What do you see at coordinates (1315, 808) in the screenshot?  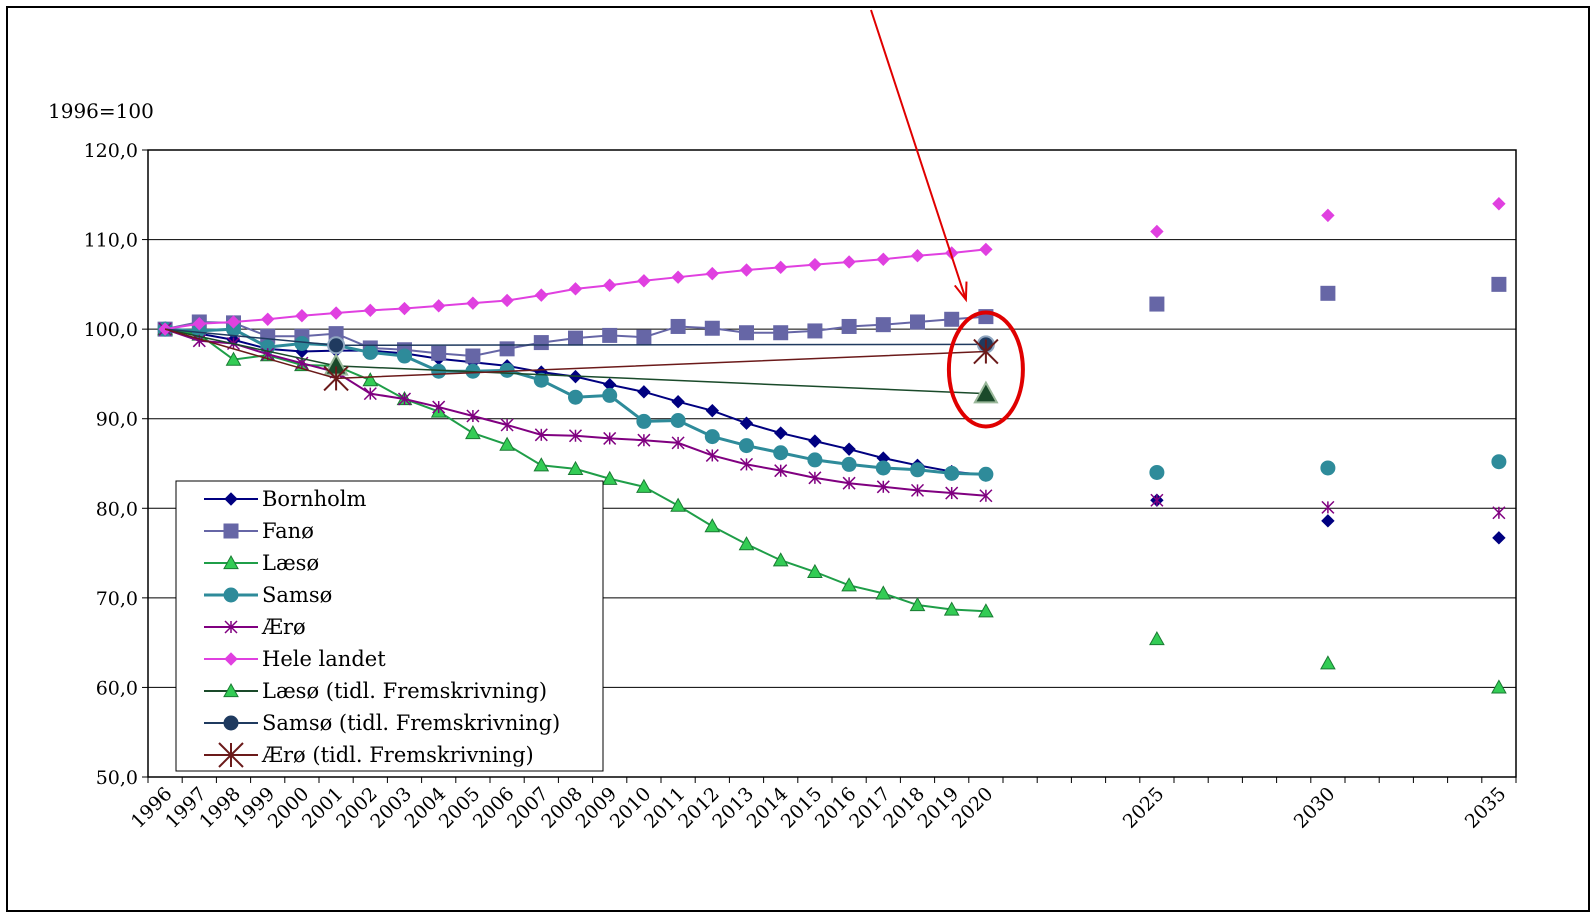 I see `x-tick-label: 2030` at bounding box center [1315, 808].